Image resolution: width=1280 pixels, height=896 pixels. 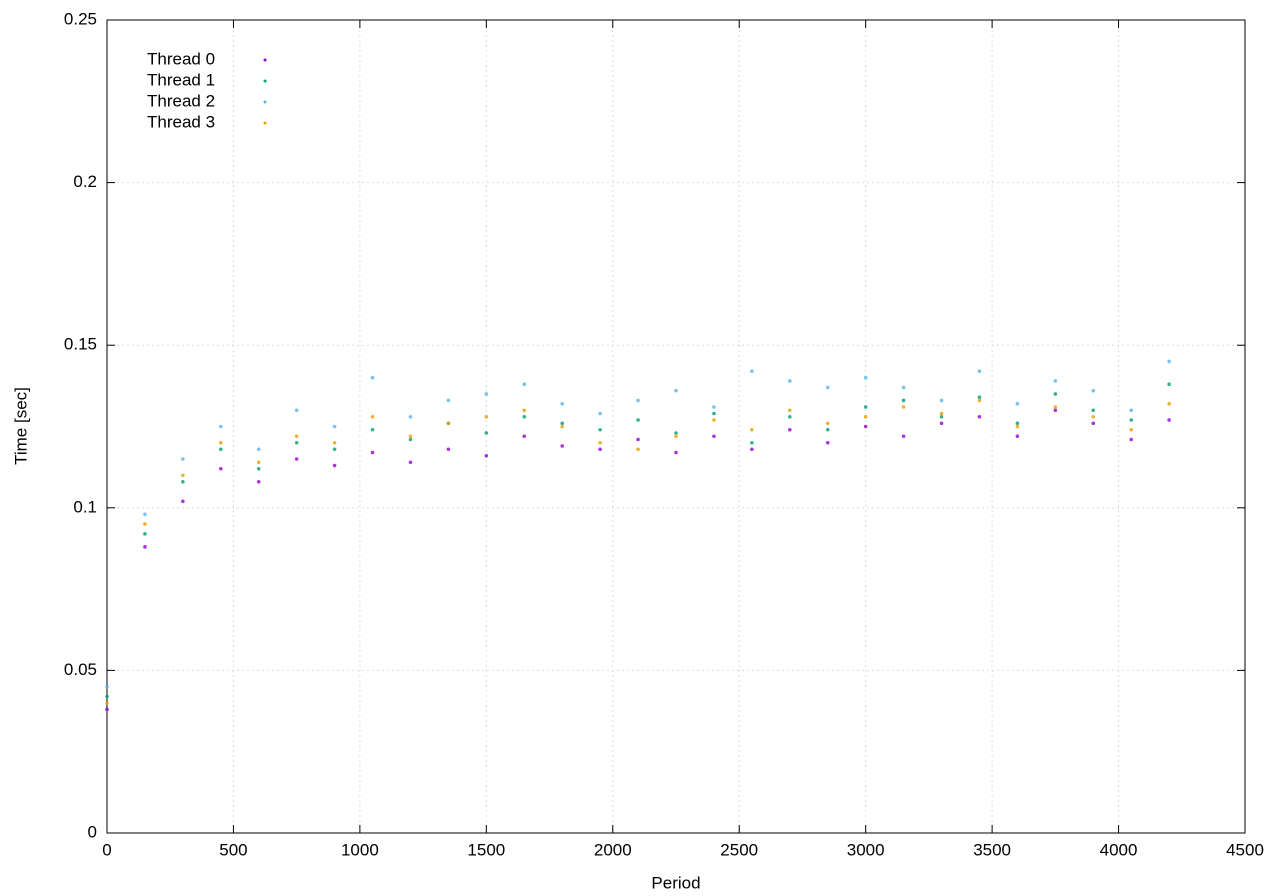 What do you see at coordinates (233, 849) in the screenshot?
I see `x-tick-label: 500` at bounding box center [233, 849].